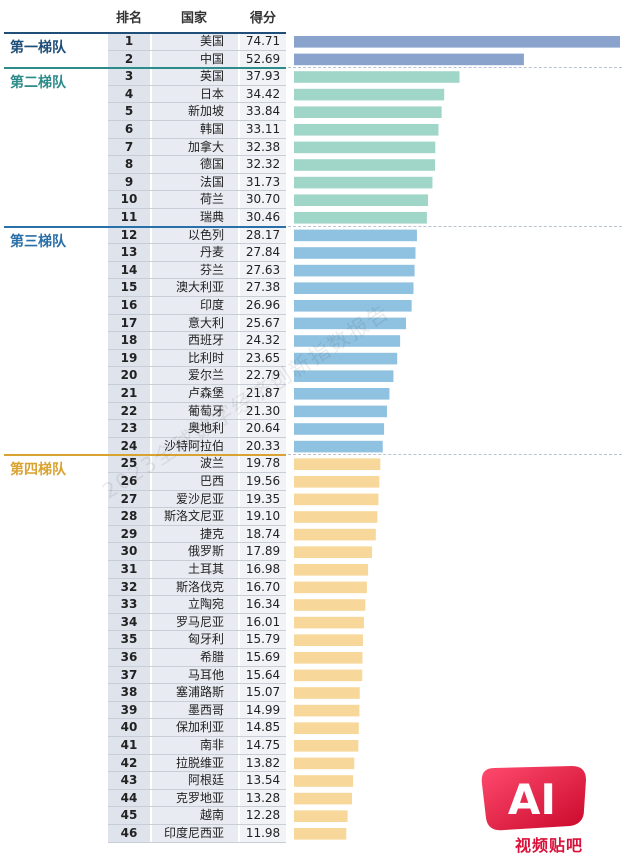 The height and width of the screenshot is (858, 640). I want to click on rank-cell: 36, so click(129, 657).